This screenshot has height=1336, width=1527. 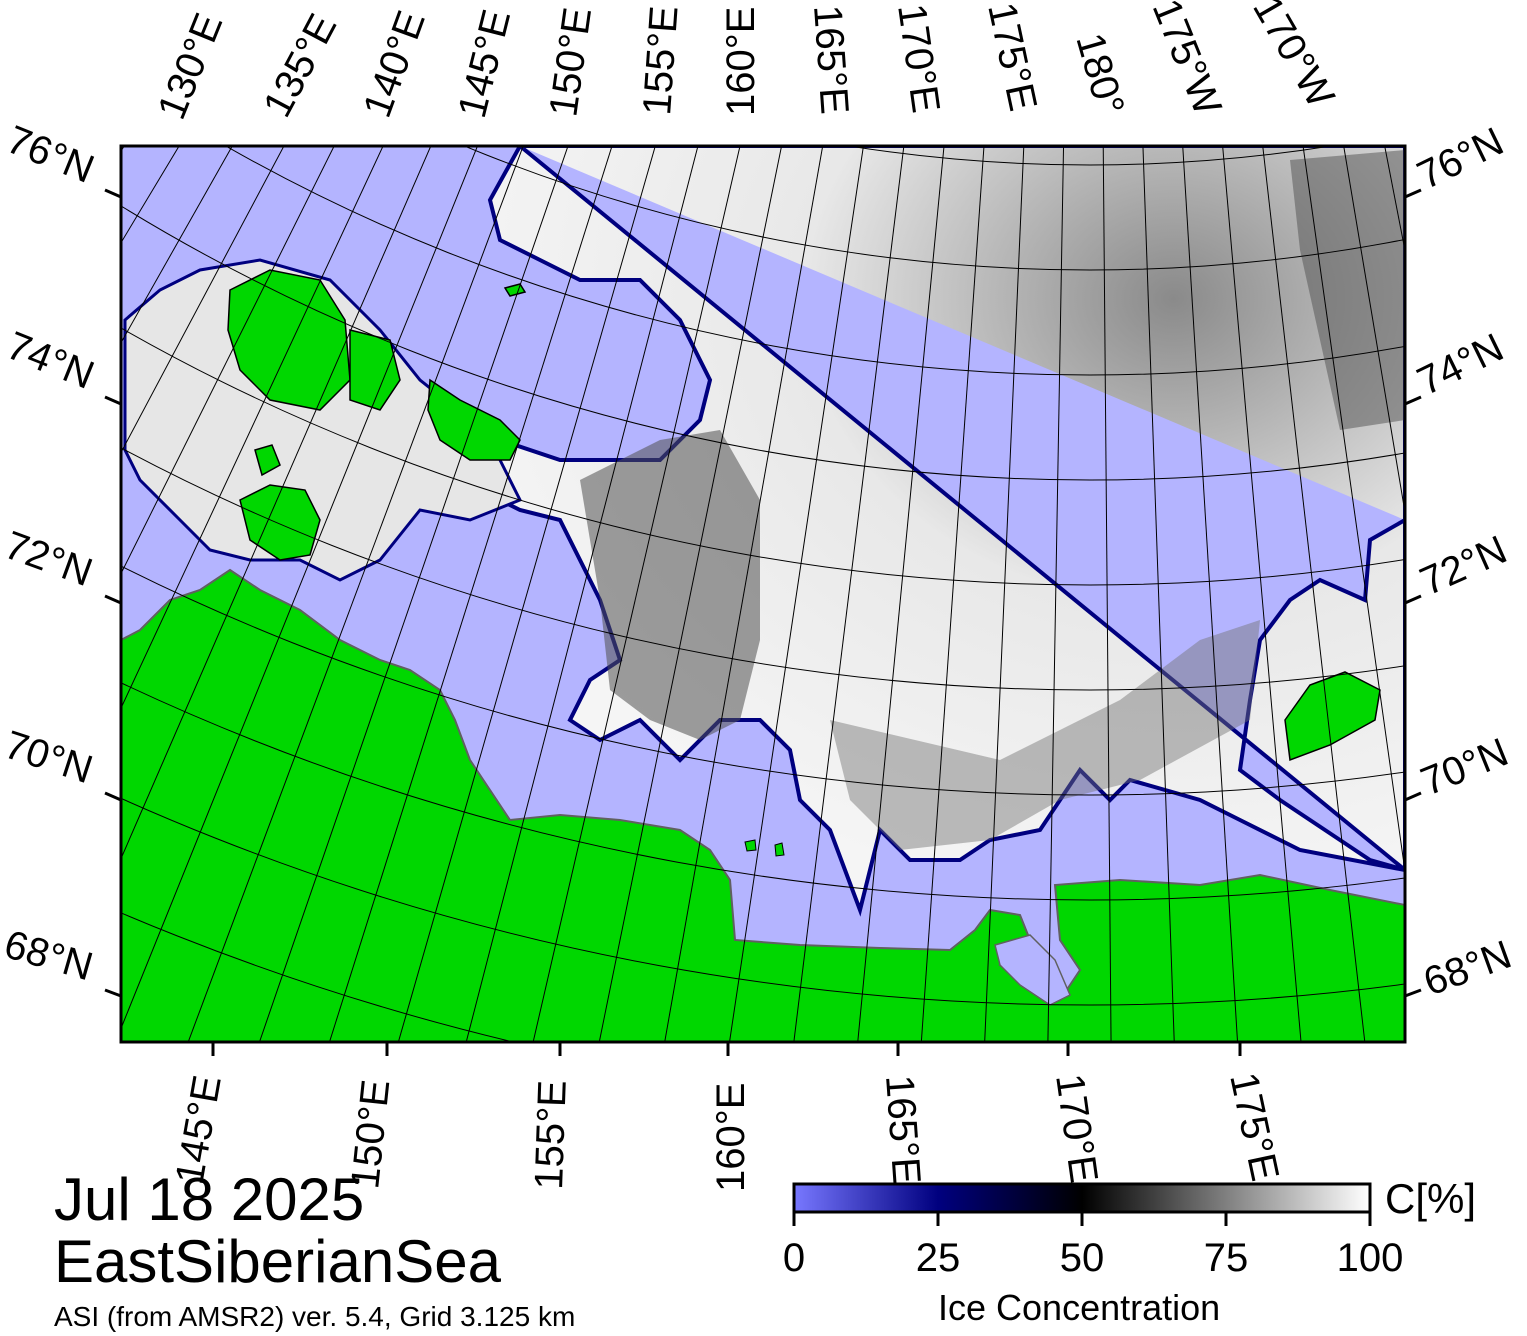 What do you see at coordinates (918, 58) in the screenshot?
I see `top-label-170e: 170°E` at bounding box center [918, 58].